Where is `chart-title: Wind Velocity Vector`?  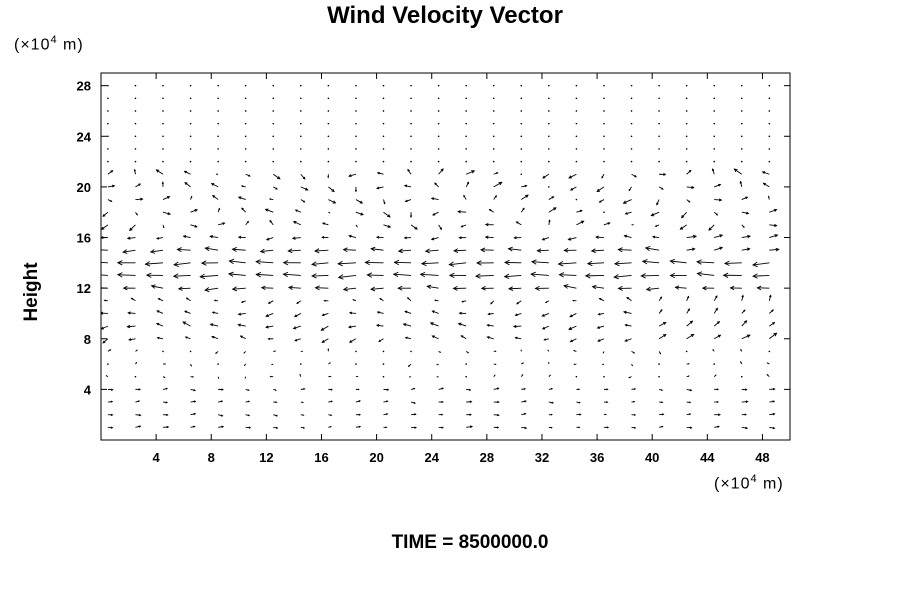 chart-title: Wind Velocity Vector is located at coordinates (445, 15).